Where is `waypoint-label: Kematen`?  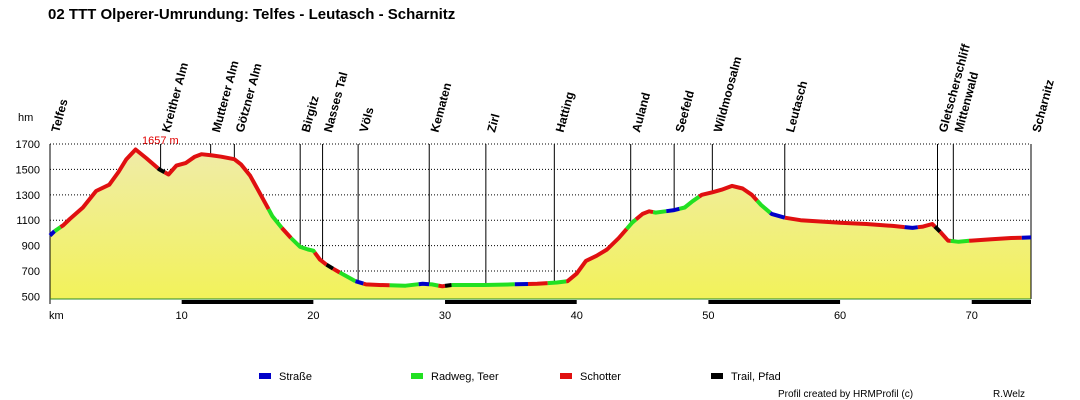 waypoint-label: Kematen is located at coordinates (441, 107).